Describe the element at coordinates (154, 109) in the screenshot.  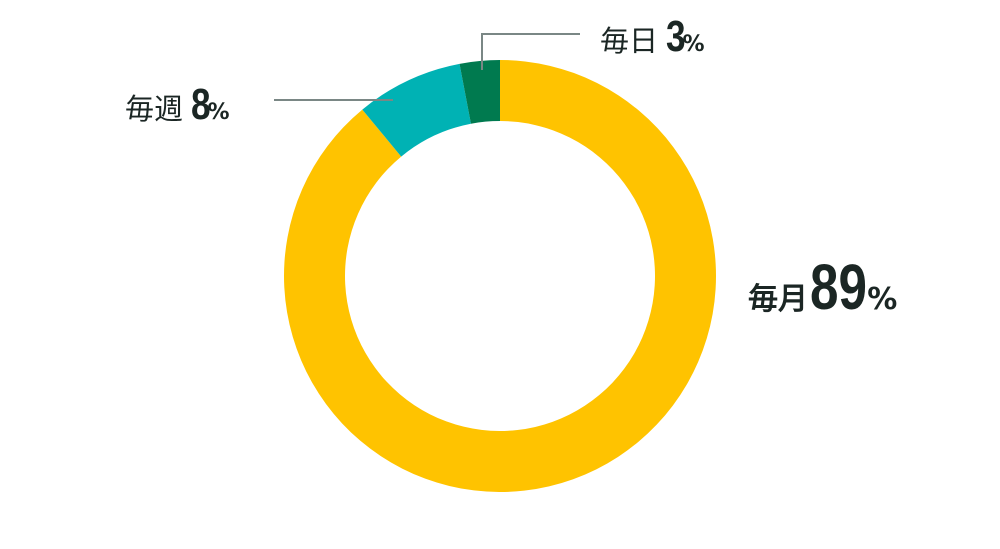
I see `label-weekly-category: 毎週` at that location.